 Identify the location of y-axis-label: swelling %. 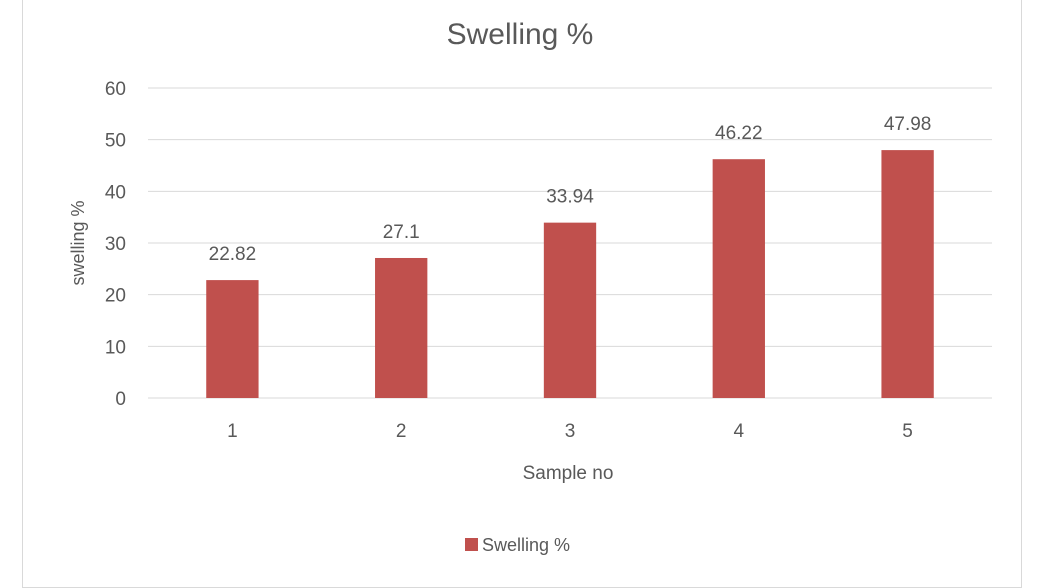
(78, 242).